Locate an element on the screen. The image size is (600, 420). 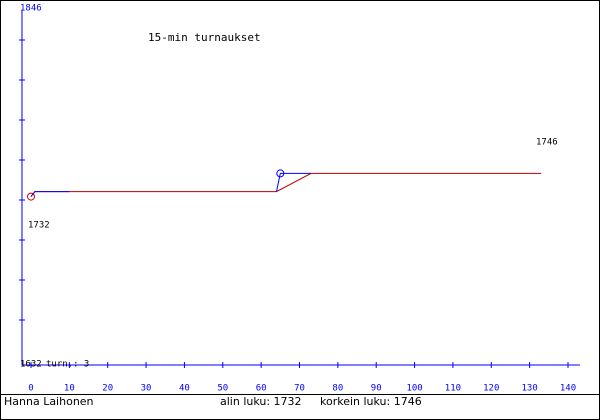
chart-title: 15-min turnaukset is located at coordinates (204, 37).